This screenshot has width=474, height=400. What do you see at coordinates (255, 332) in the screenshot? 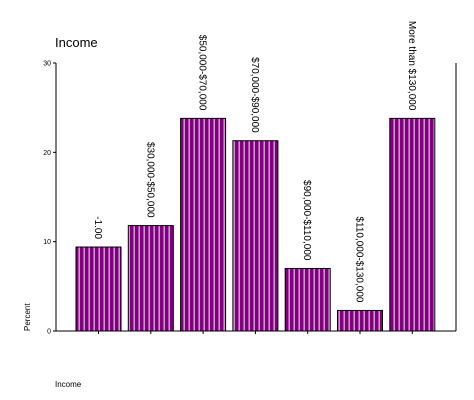
I see `x-ticks` at bounding box center [255, 332].